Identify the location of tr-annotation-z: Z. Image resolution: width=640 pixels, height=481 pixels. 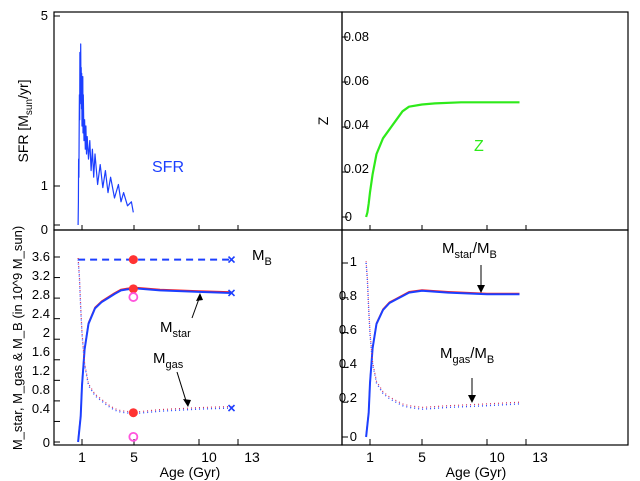
(479, 146).